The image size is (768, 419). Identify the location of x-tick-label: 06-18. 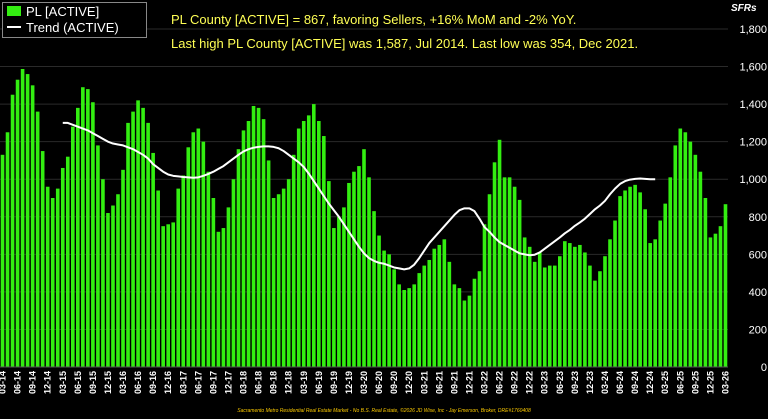
(259, 382).